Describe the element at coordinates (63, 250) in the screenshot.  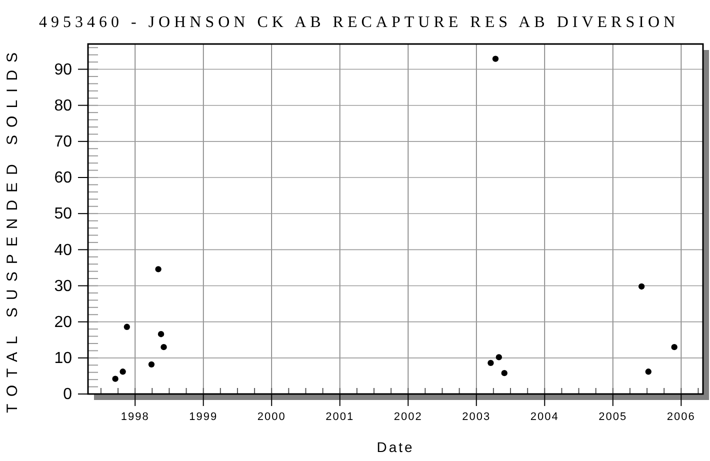
I see `y-tick-label: 40` at that location.